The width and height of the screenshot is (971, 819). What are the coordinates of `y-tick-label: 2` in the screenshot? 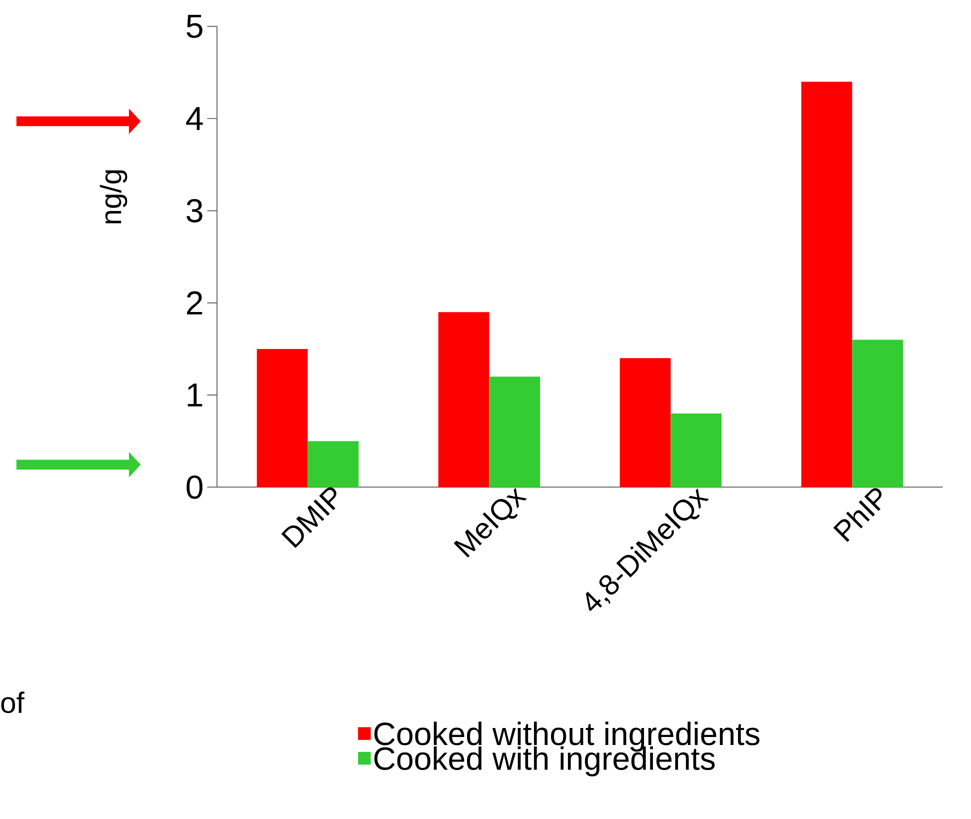 It's located at (194, 303).